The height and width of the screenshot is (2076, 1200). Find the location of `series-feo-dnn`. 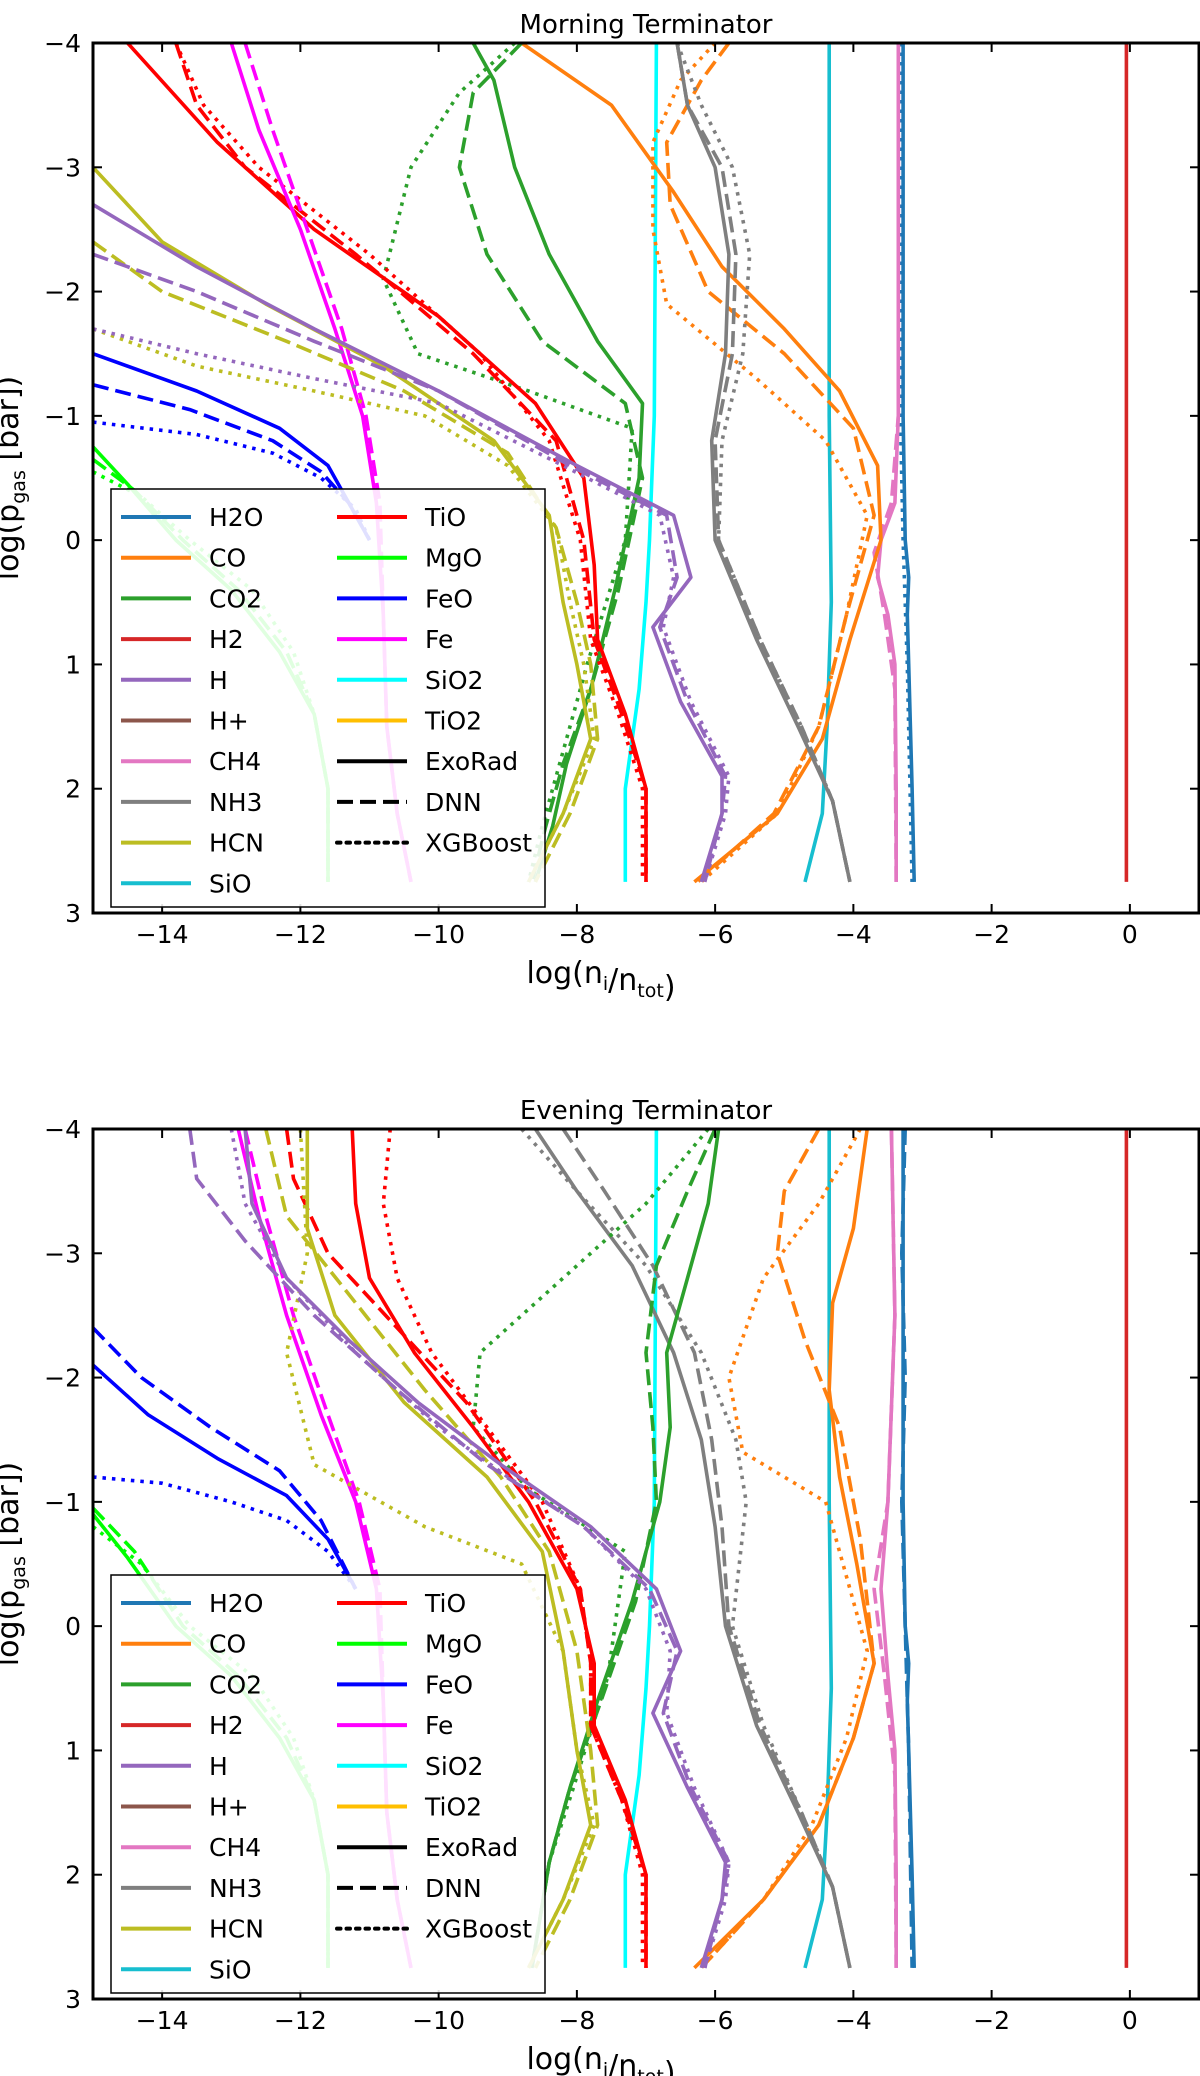

series-feo-dnn is located at coordinates (225, 1458).